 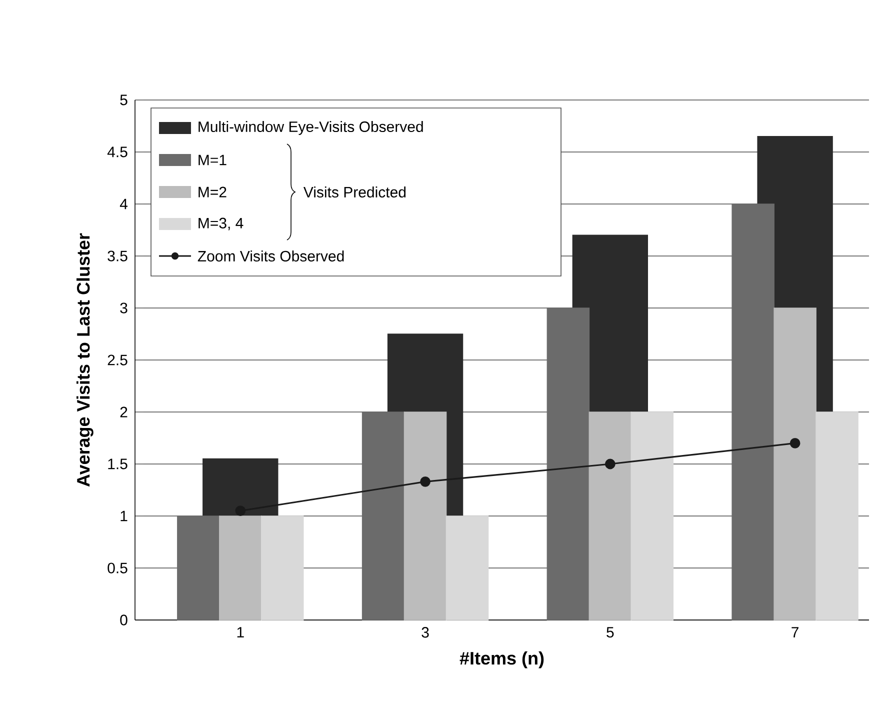 What do you see at coordinates (124, 516) in the screenshot?
I see `y-tick-label: 1` at bounding box center [124, 516].